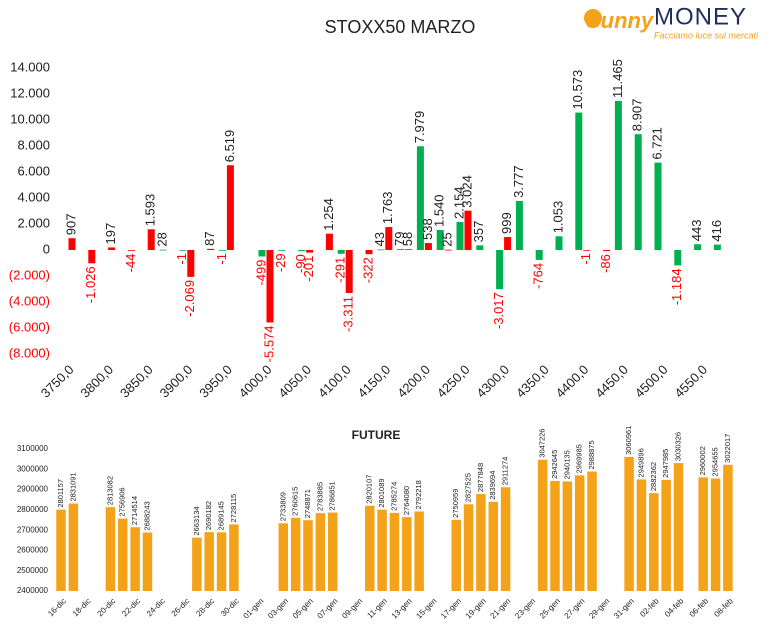  I want to click on x-tick-label: 27-gen, so click(575, 609).